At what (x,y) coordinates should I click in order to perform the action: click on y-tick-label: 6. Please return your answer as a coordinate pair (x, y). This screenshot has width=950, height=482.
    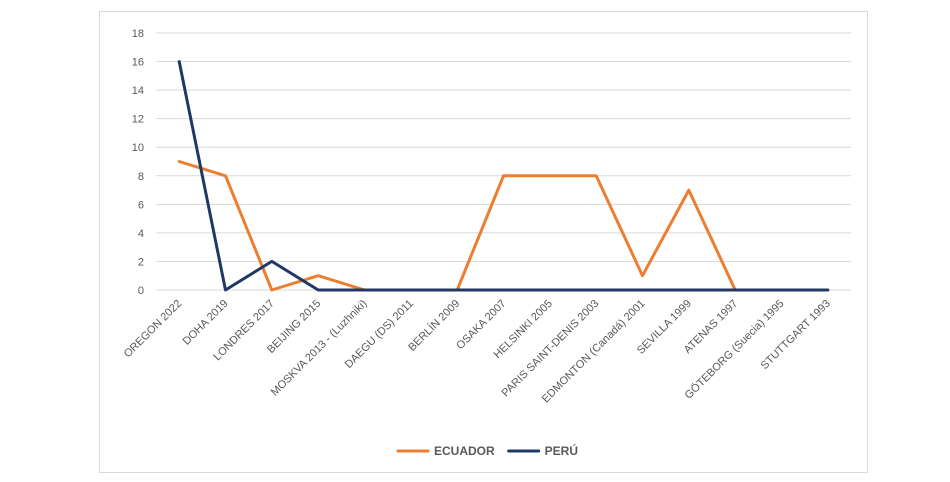
    Looking at the image, I should click on (141, 205).